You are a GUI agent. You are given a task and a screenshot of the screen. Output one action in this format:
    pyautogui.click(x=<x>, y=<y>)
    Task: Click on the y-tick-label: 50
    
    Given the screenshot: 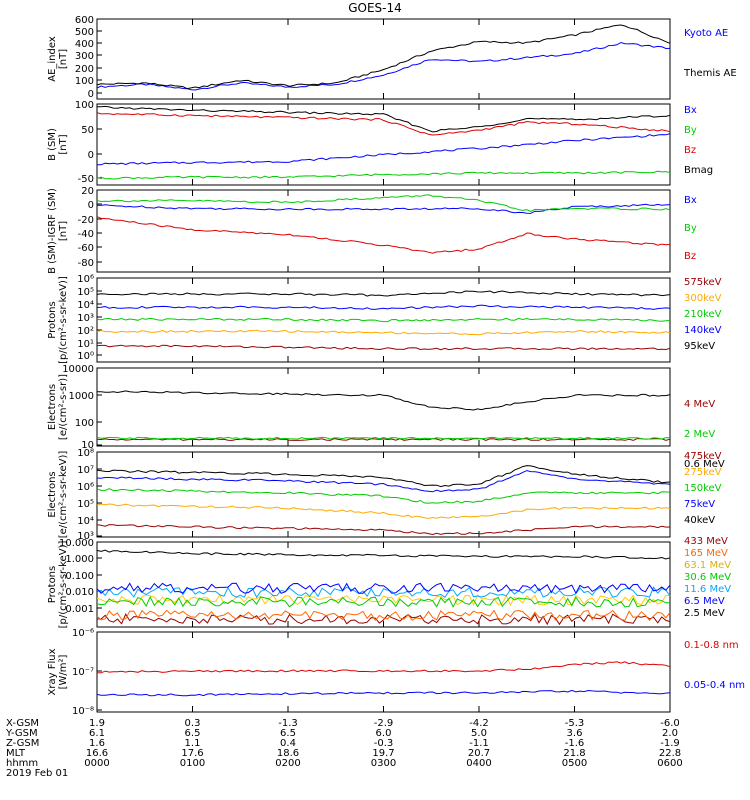 What is the action you would take?
    pyautogui.click(x=87, y=130)
    